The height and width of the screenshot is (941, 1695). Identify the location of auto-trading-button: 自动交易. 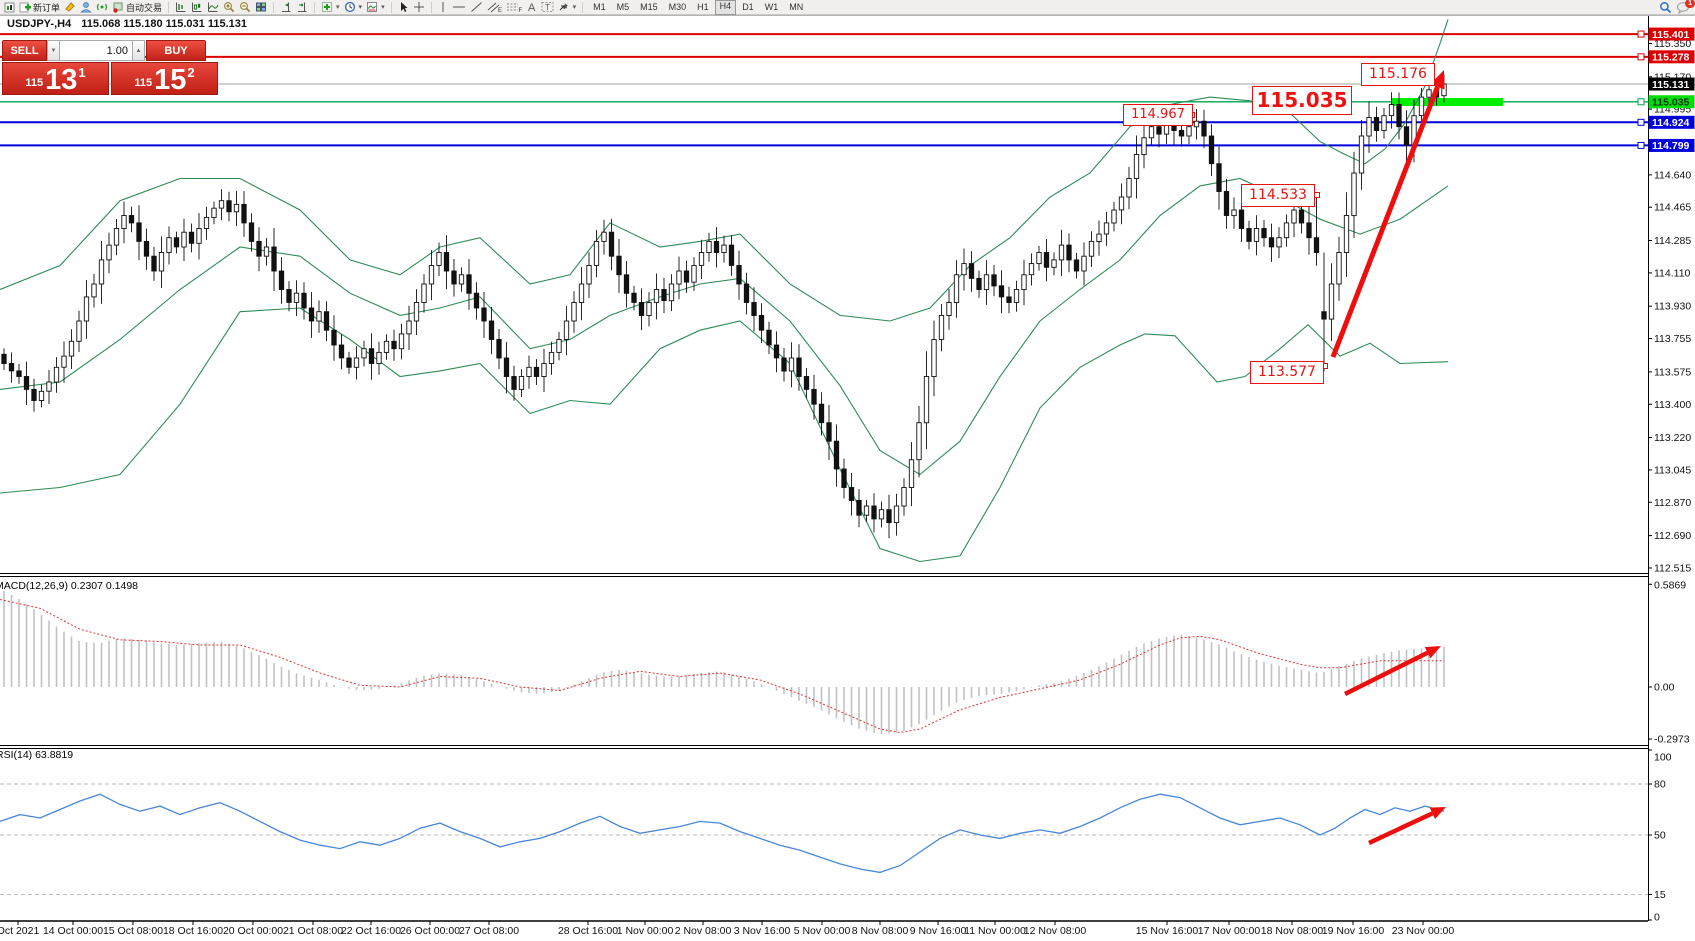
(137, 7).